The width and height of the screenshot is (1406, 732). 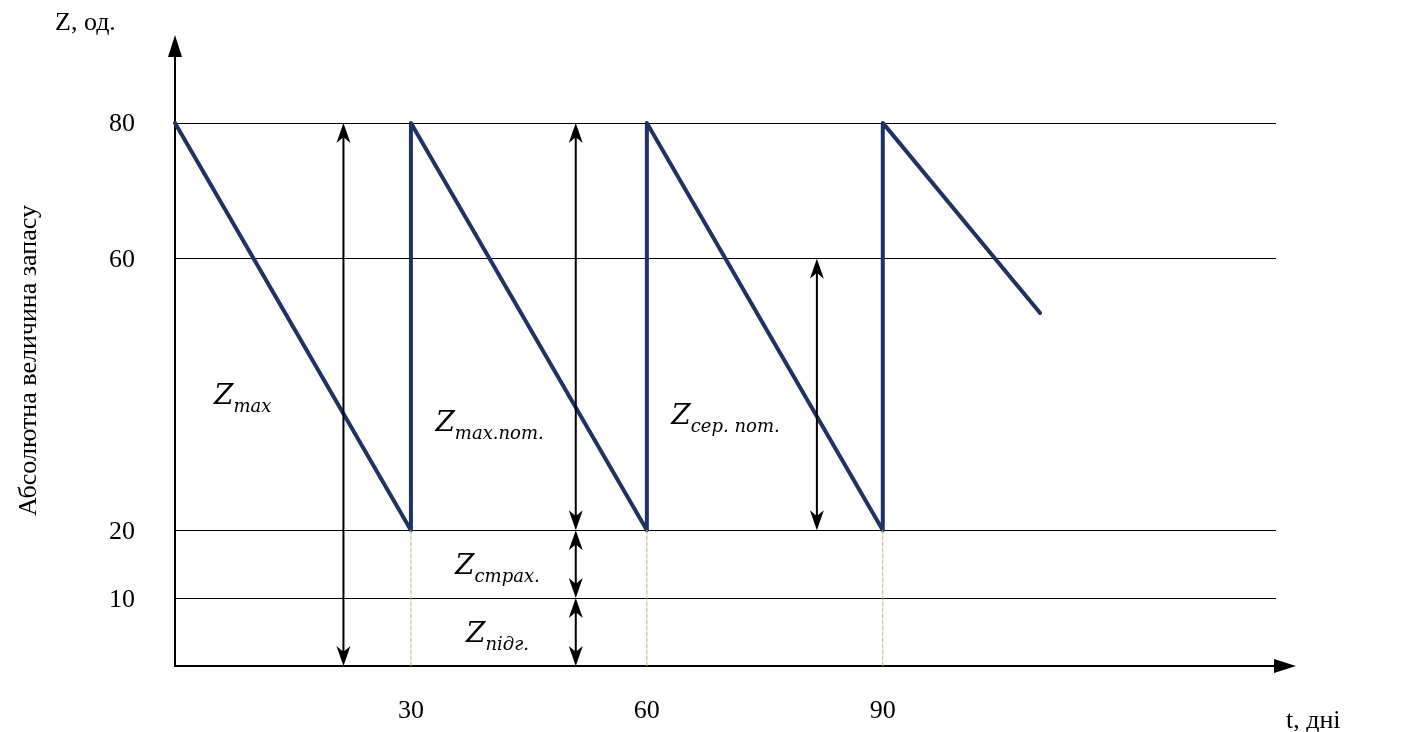 I want to click on x-tick-label: 60, so click(x=646, y=709).